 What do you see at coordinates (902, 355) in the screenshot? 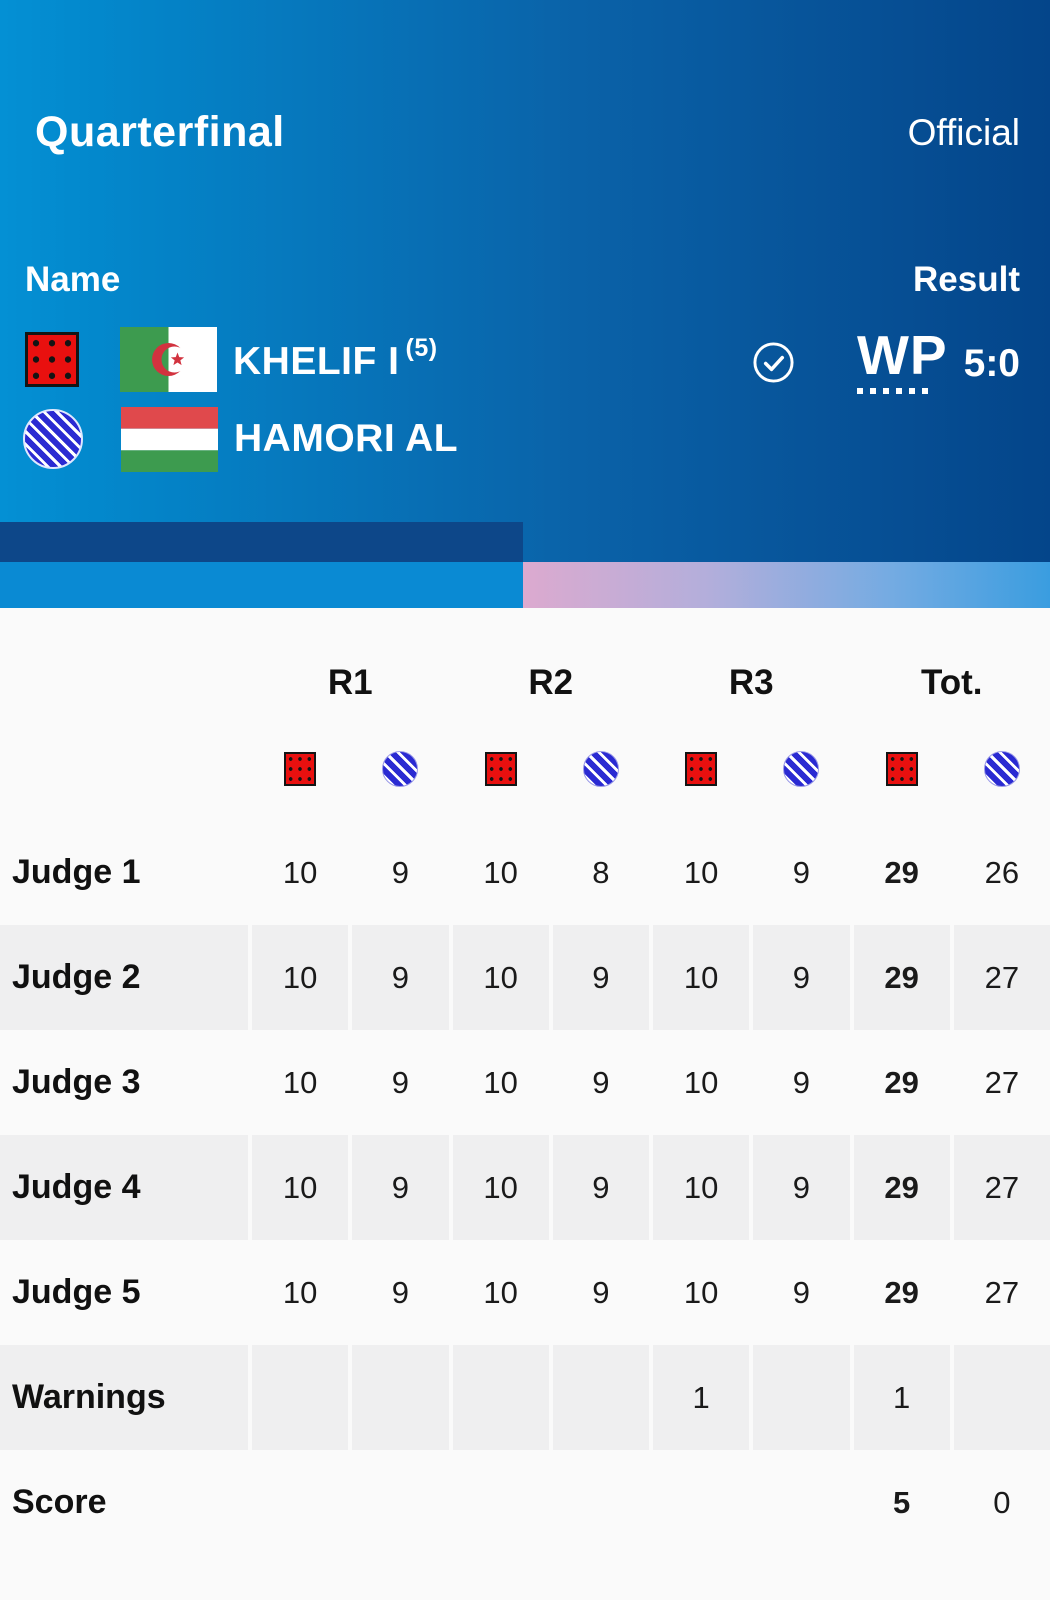
I see `verdict-text: WP` at bounding box center [902, 355].